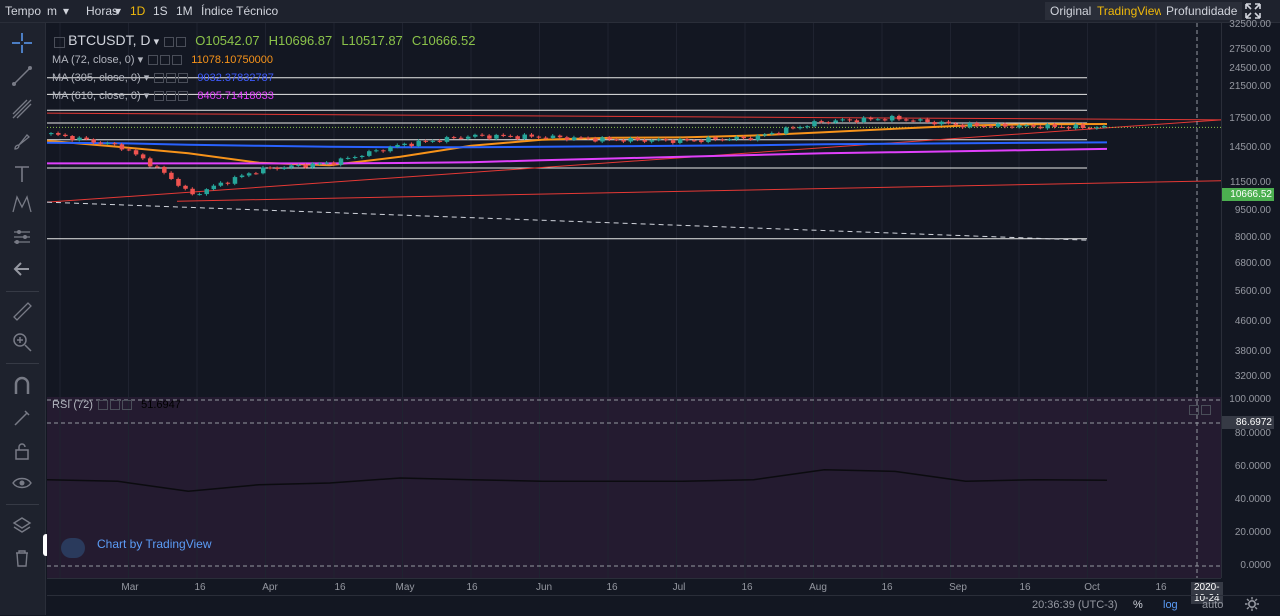 Image resolution: width=1280 pixels, height=616 pixels. I want to click on time-tick: Mar, so click(130, 587).